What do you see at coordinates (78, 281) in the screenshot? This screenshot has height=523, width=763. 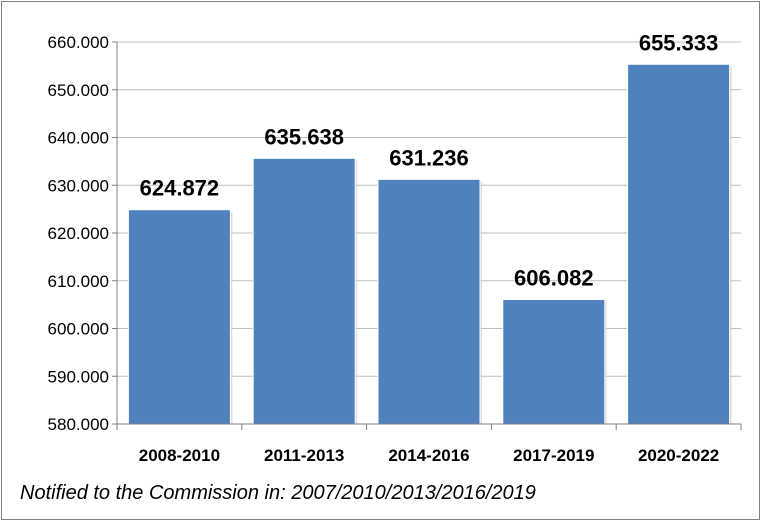 I see `y-tick-label: 610.000` at bounding box center [78, 281].